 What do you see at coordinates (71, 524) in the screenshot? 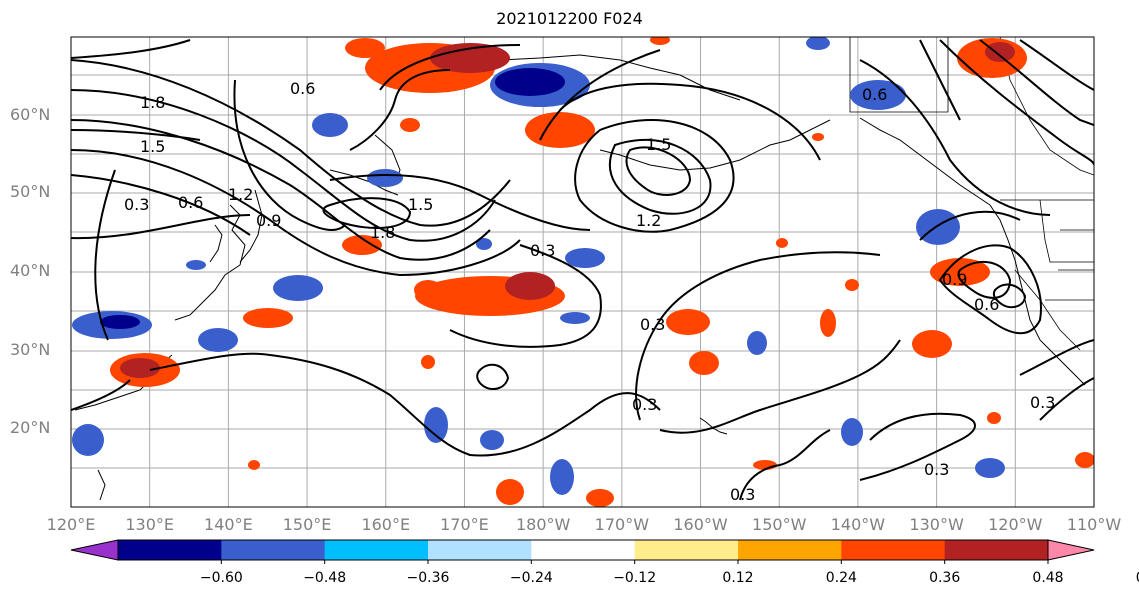
I see `lon-label: 120°E` at bounding box center [71, 524].